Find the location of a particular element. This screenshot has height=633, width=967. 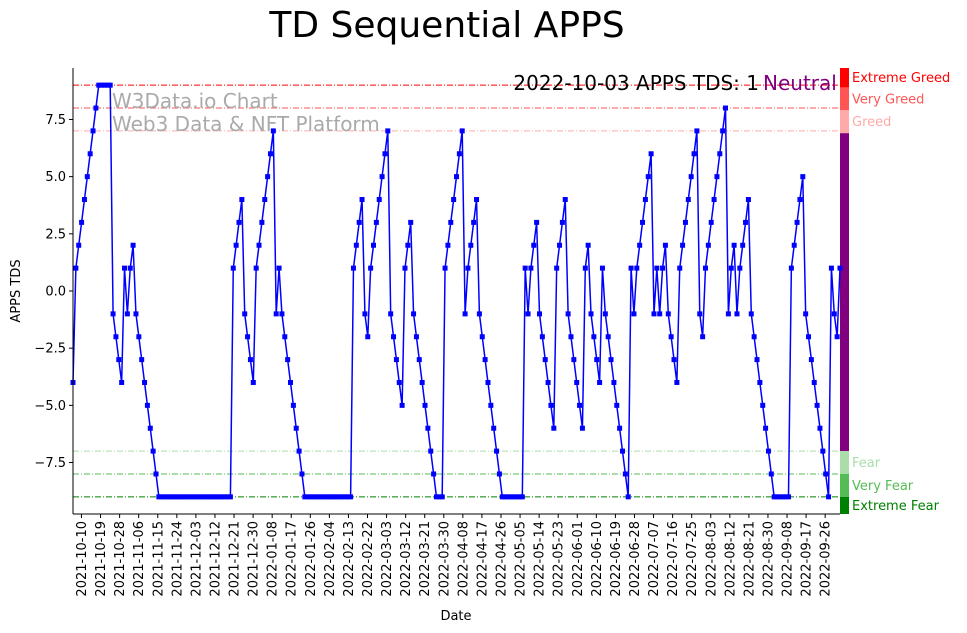

y-tick-label: 2.5 is located at coordinates (55, 234).